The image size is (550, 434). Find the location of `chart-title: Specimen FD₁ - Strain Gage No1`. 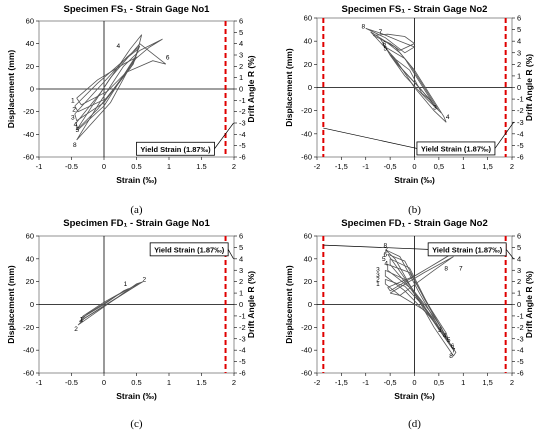

chart-title: Specimen FD₁ - Strain Gage No1 is located at coordinates (136, 223).